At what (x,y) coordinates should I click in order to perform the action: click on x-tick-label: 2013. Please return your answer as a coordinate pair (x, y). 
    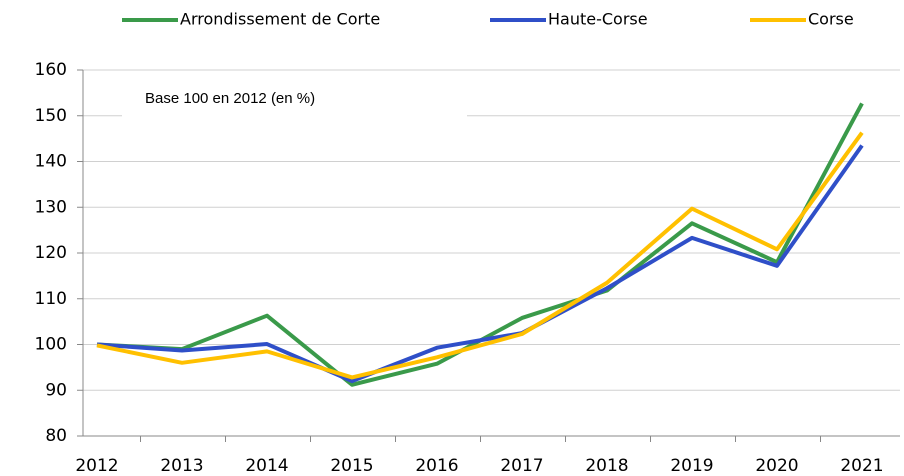
    Looking at the image, I should click on (181, 466).